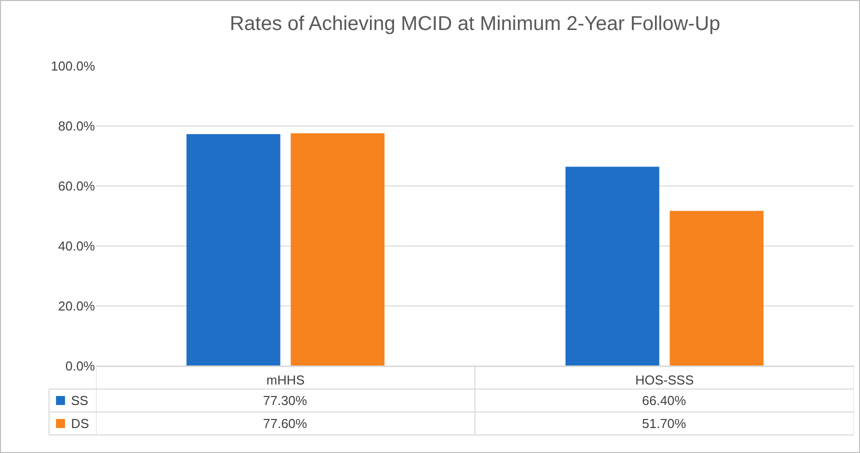 This screenshot has width=860, height=453. What do you see at coordinates (80, 423) in the screenshot?
I see `legend-label: DS` at bounding box center [80, 423].